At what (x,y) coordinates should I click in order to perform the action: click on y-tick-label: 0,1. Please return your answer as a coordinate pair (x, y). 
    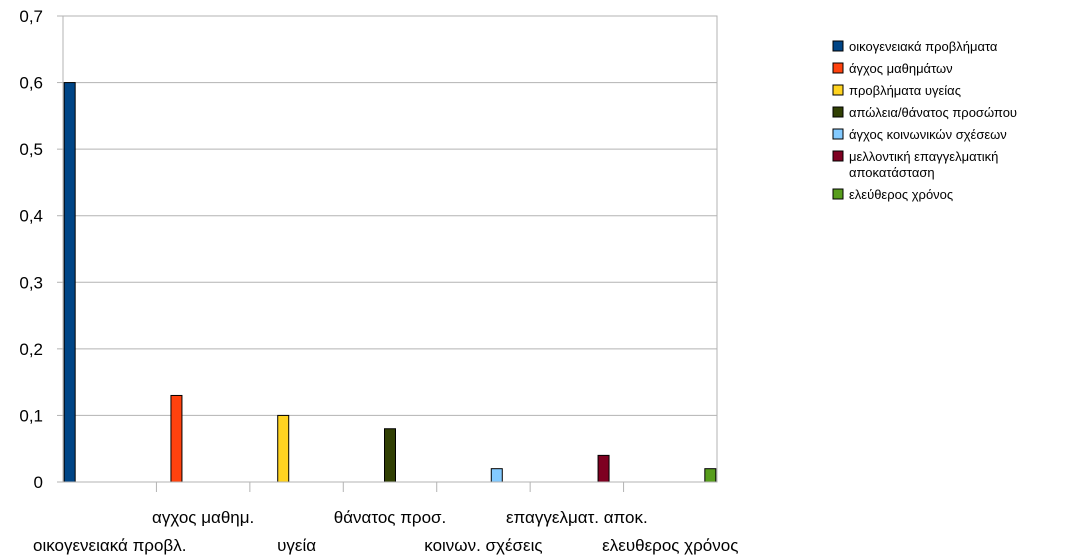
    Looking at the image, I should click on (31, 415).